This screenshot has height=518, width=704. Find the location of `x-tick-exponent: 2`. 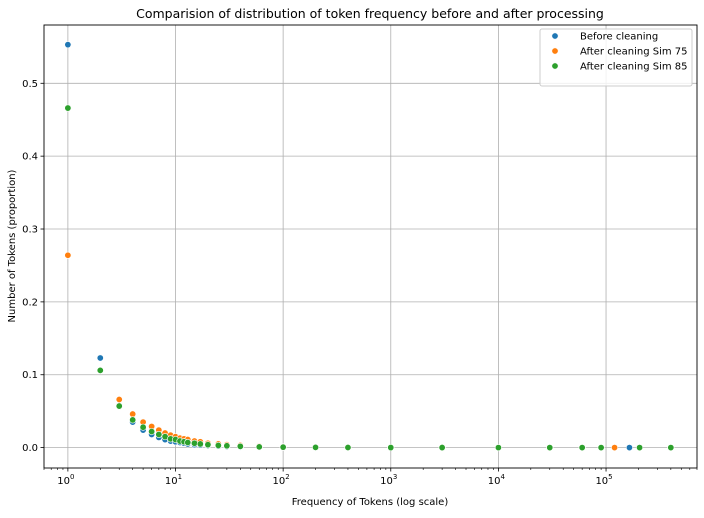

x-tick-exponent: 2 is located at coordinates (287, 477).